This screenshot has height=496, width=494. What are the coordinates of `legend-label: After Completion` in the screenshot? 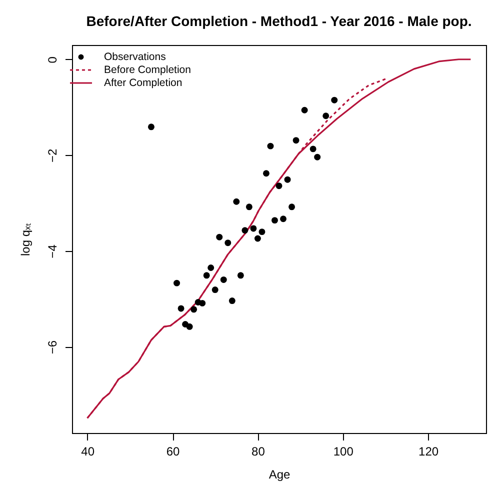 It's located at (143, 83).